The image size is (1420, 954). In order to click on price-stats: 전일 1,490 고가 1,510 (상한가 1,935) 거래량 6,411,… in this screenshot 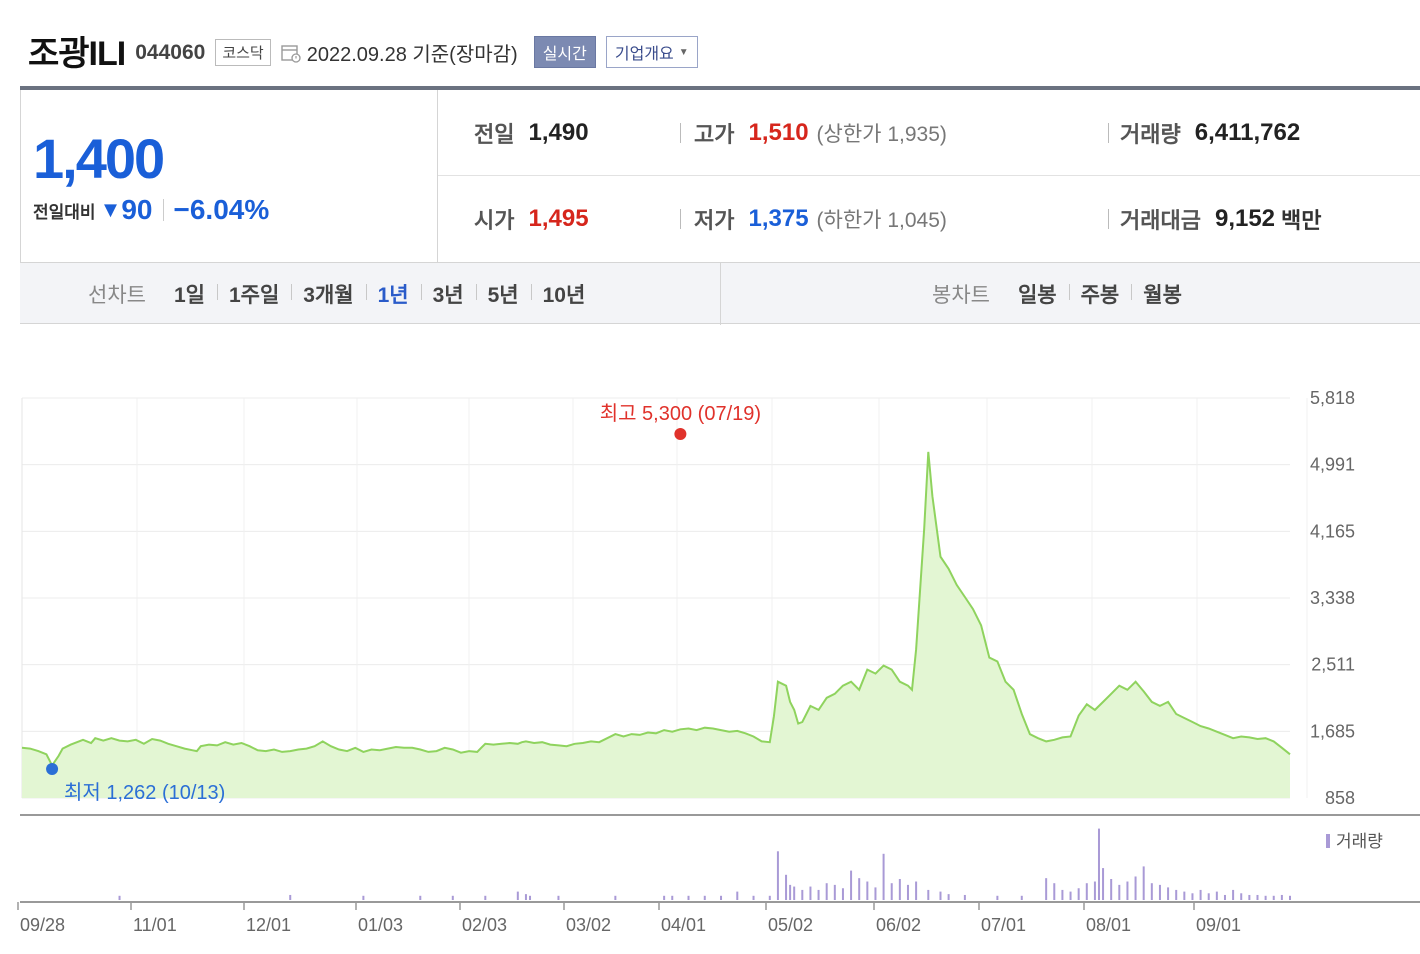, I will do `click(929, 176)`.